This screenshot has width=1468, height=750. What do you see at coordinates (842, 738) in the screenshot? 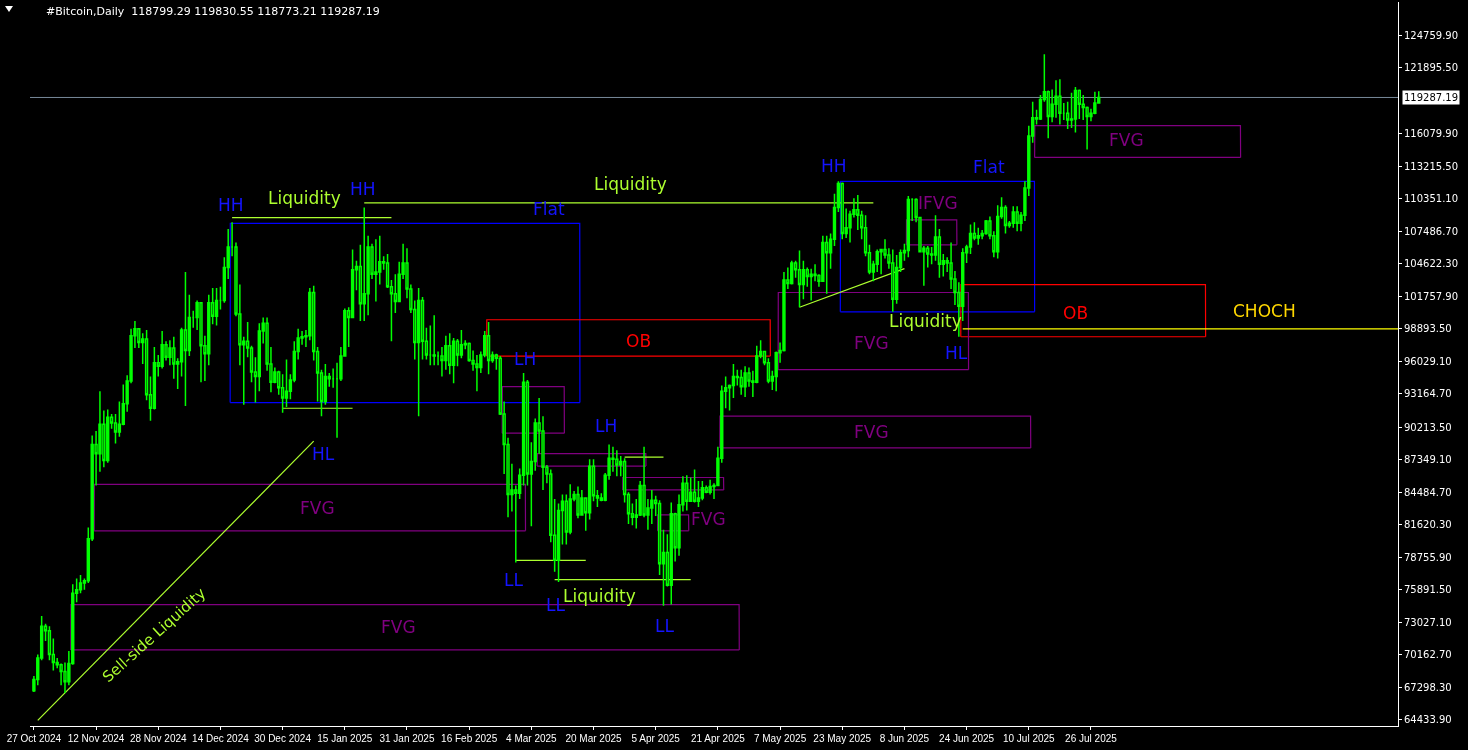
I see `x-tick-label: 23 May 2025` at bounding box center [842, 738].